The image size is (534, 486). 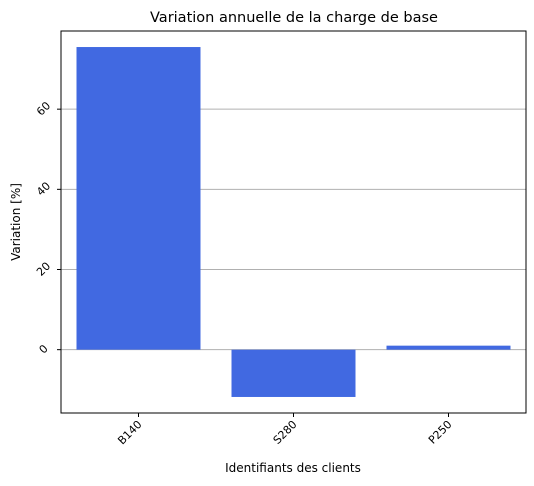 What do you see at coordinates (294, 18) in the screenshot?
I see `chart-title: Variation annuelle de la charge de base` at bounding box center [294, 18].